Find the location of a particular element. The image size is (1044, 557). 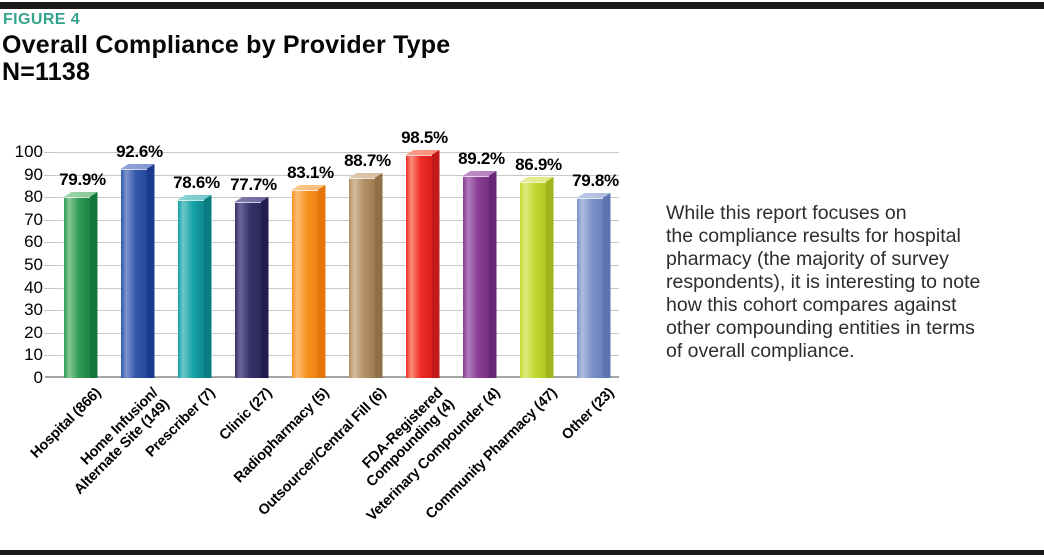

top-rule is located at coordinates (522, 5).